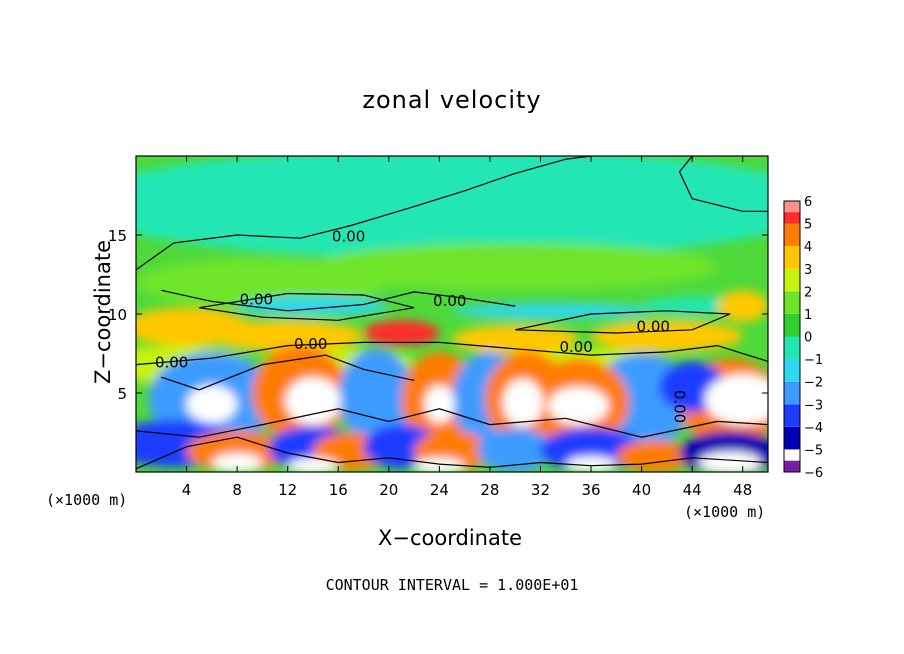 The image size is (904, 654). Describe the element at coordinates (103, 312) in the screenshot. I see `y-axis-label: Z−coordinate` at that location.